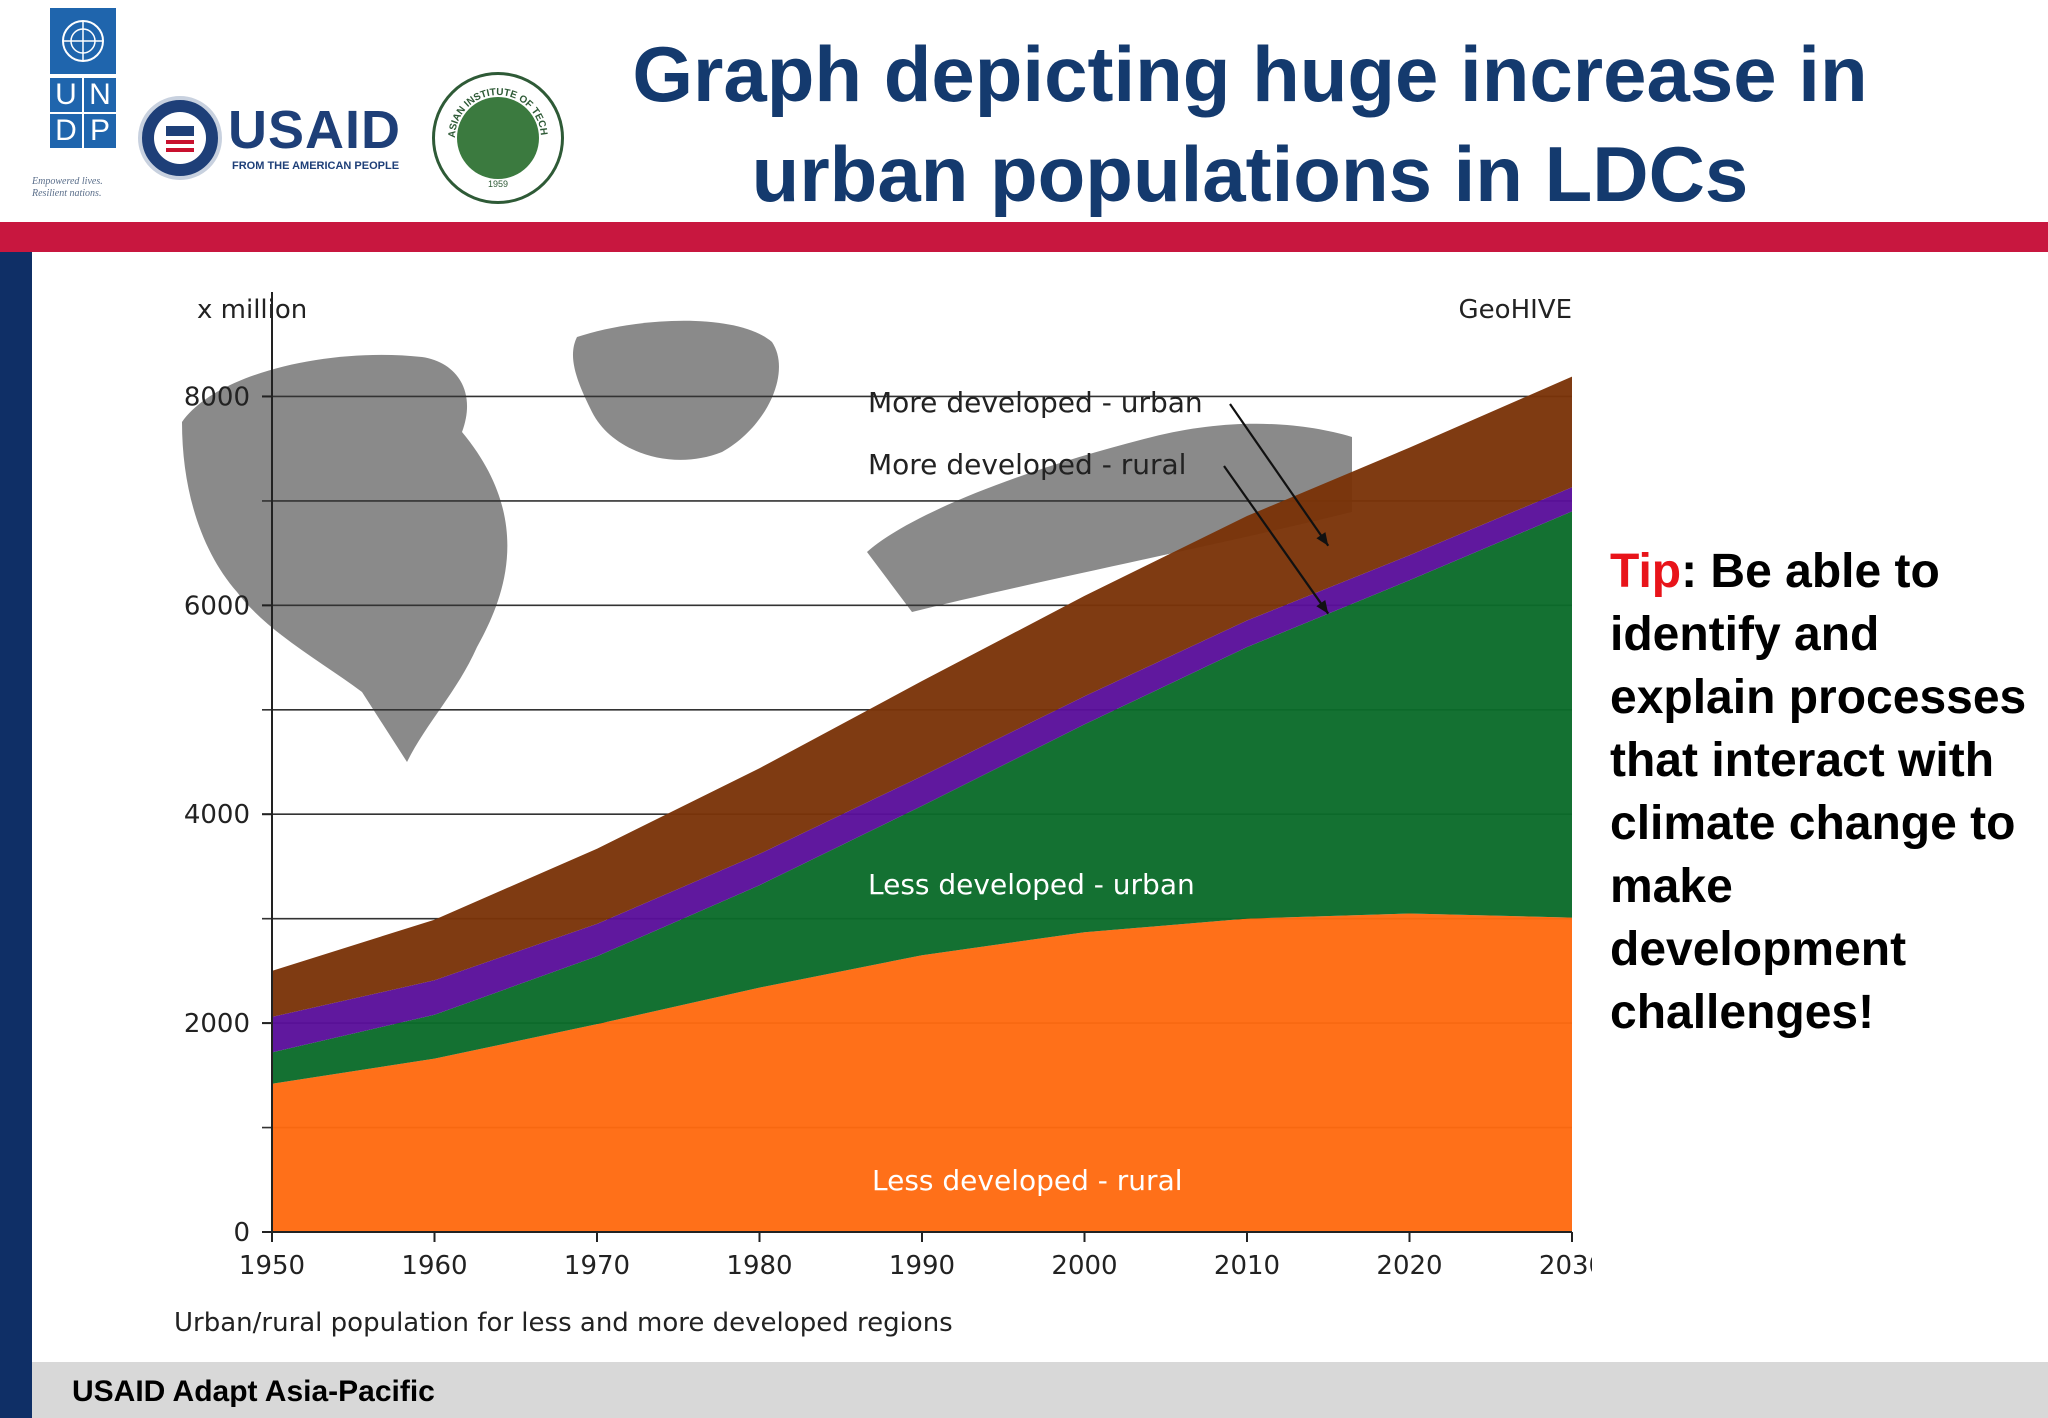  What do you see at coordinates (1031, 884) in the screenshot?
I see `series-annotation: Less developed - urban` at bounding box center [1031, 884].